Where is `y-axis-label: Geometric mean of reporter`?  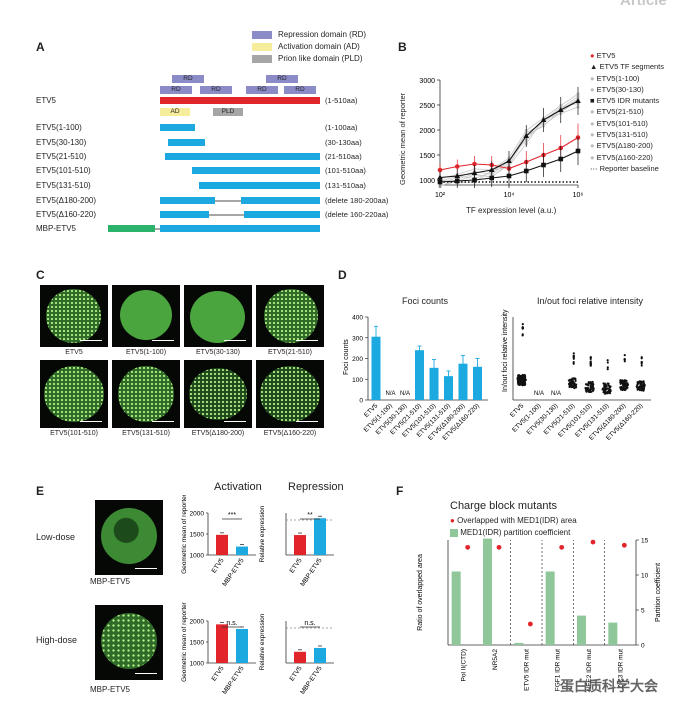
y-axis-label: Geometric mean of reporter is located at coordinates (184, 534).